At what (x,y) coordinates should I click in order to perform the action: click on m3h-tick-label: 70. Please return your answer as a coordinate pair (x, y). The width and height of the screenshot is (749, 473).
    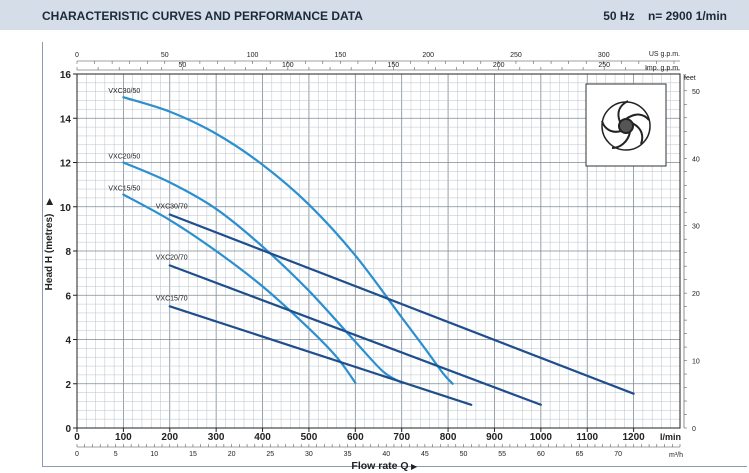
    Looking at the image, I should click on (618, 454).